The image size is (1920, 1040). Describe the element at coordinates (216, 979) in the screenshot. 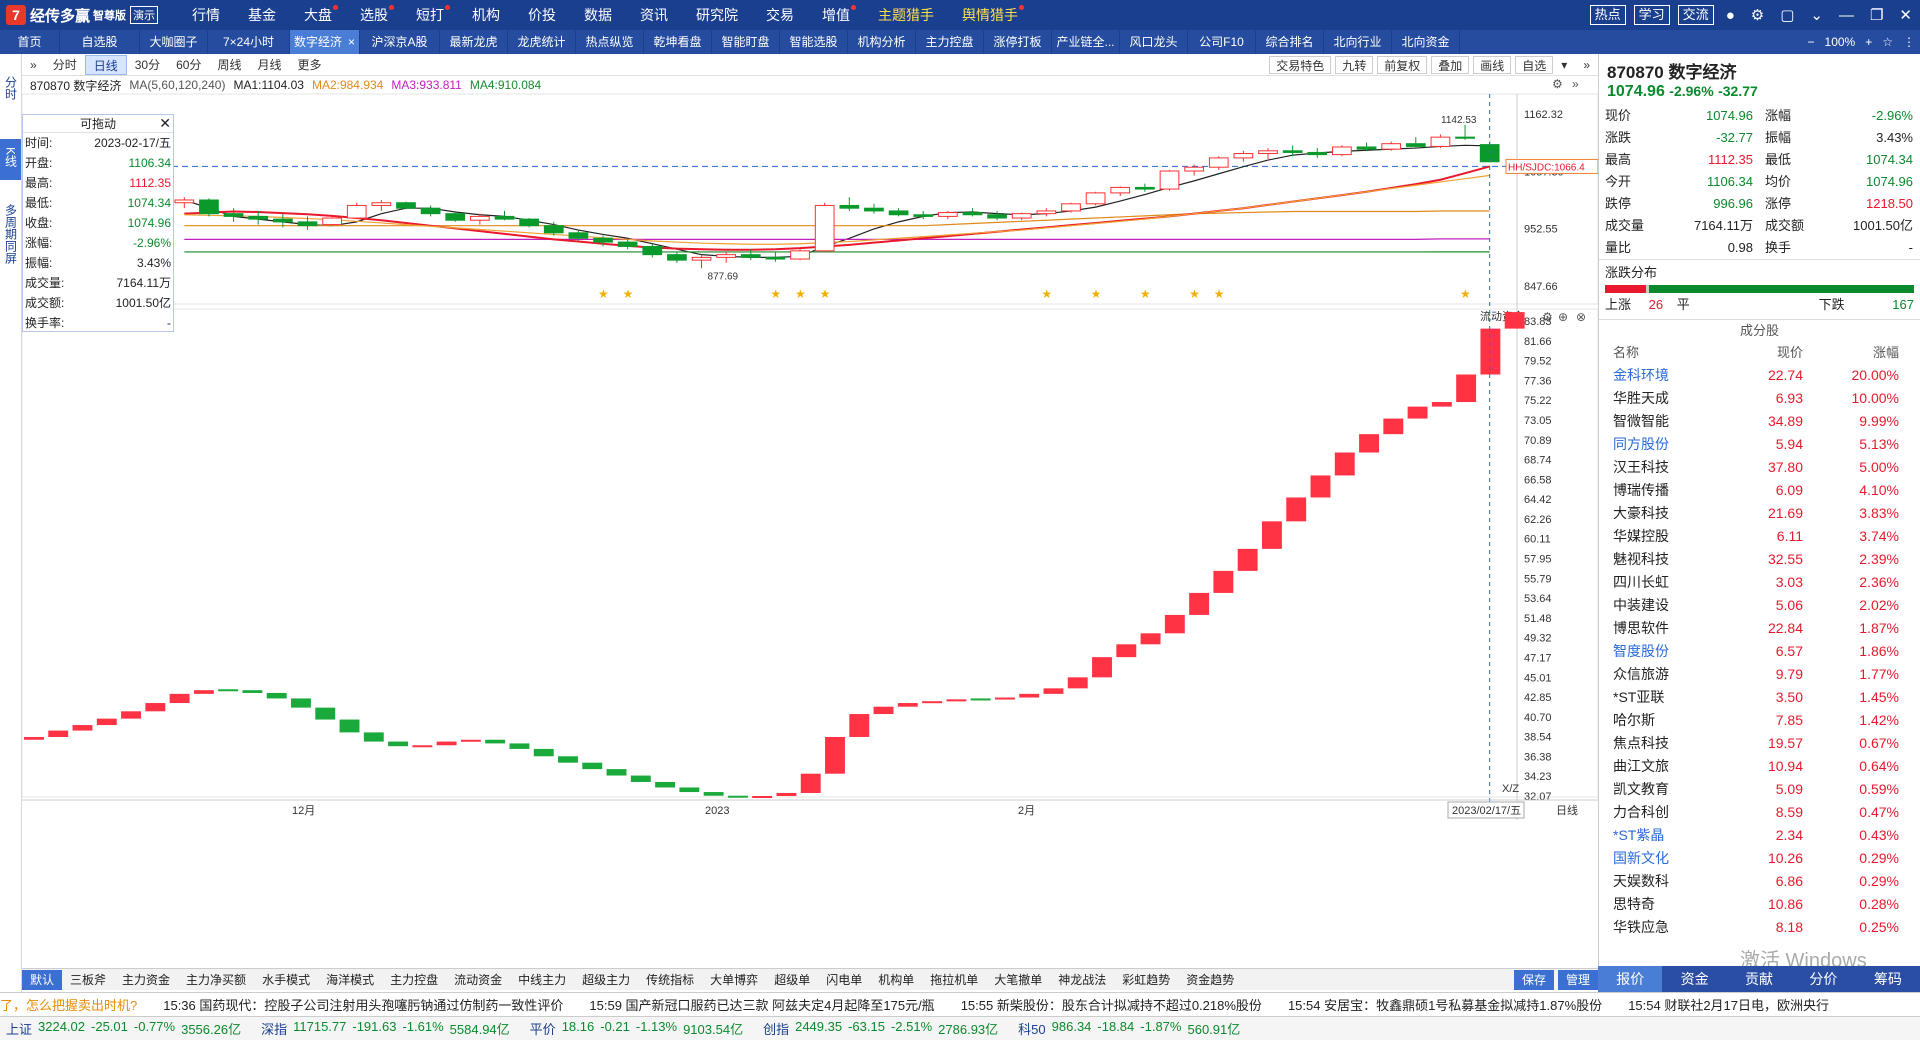

I see `indicator-tab: 主力净买额` at that location.